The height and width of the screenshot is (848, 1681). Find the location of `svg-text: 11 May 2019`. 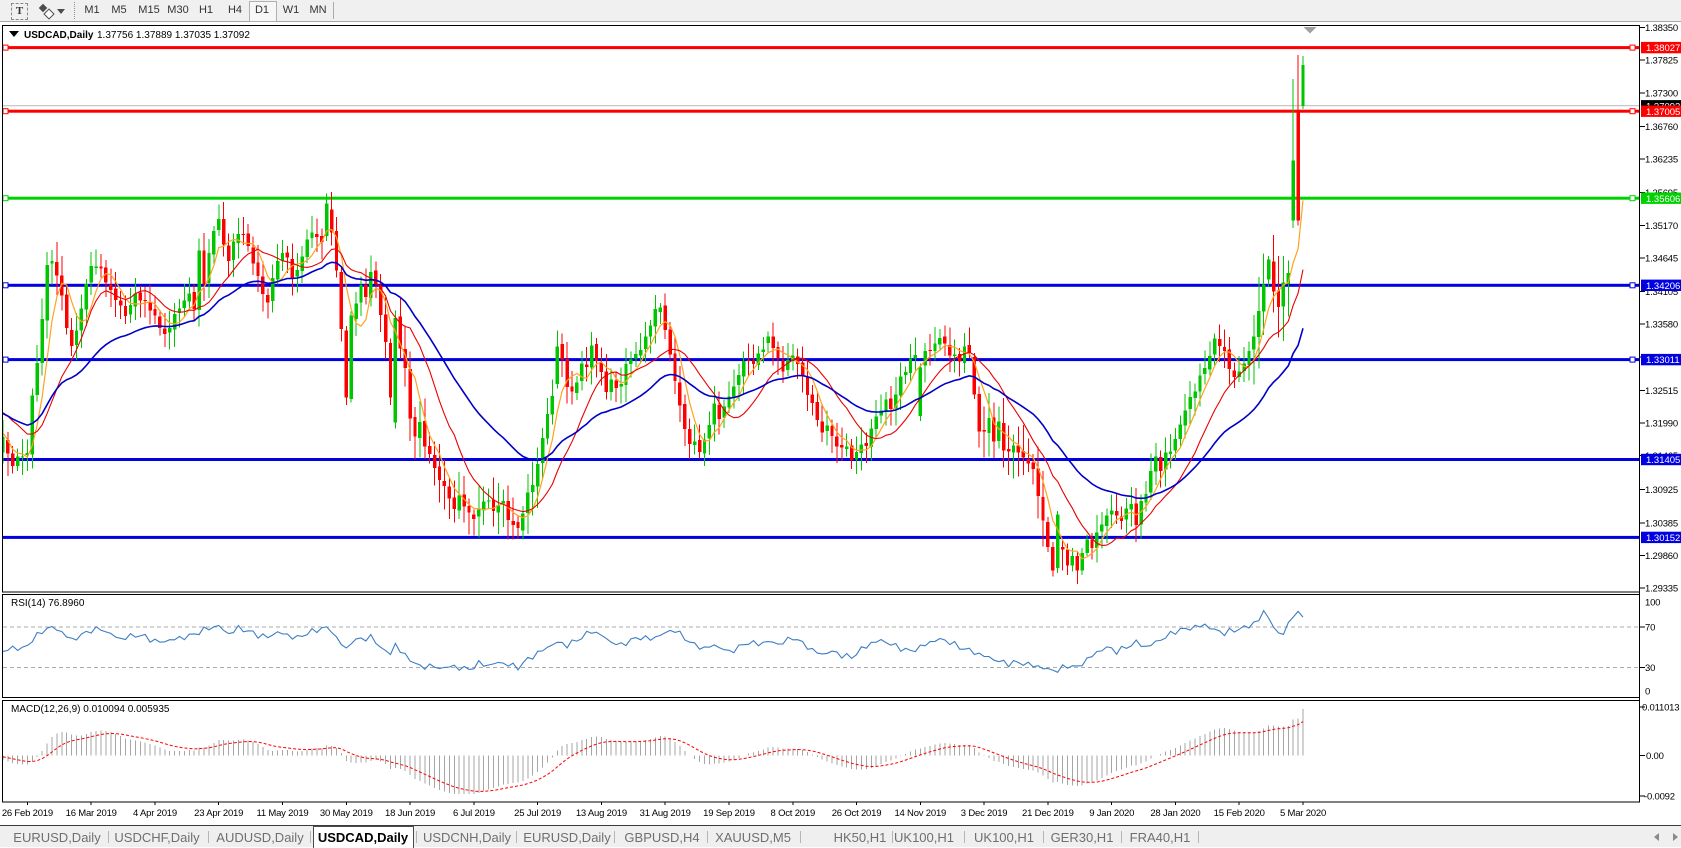

svg-text: 11 May 2019 is located at coordinates (282, 813).